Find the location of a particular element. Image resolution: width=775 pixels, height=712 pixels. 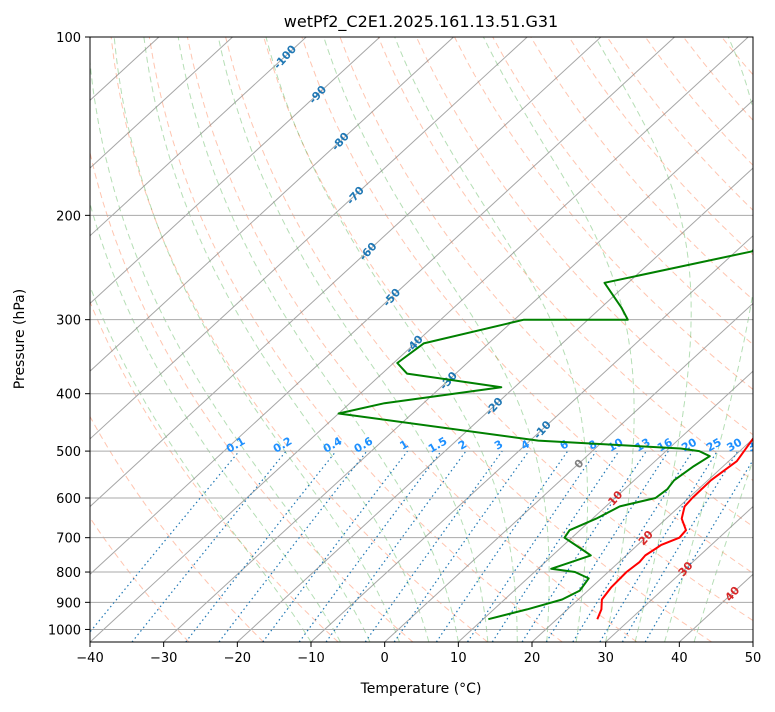

y-axis-label: Pressure (hPa) is located at coordinates (20, 339).